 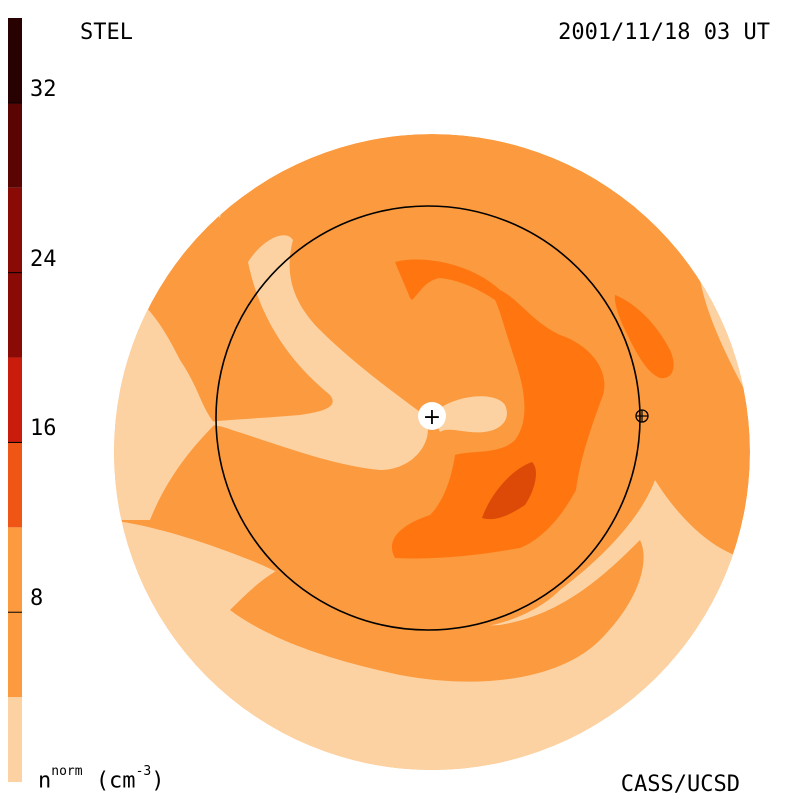 What do you see at coordinates (106, 32) in the screenshot?
I see `source-label: STEL` at bounding box center [106, 32].